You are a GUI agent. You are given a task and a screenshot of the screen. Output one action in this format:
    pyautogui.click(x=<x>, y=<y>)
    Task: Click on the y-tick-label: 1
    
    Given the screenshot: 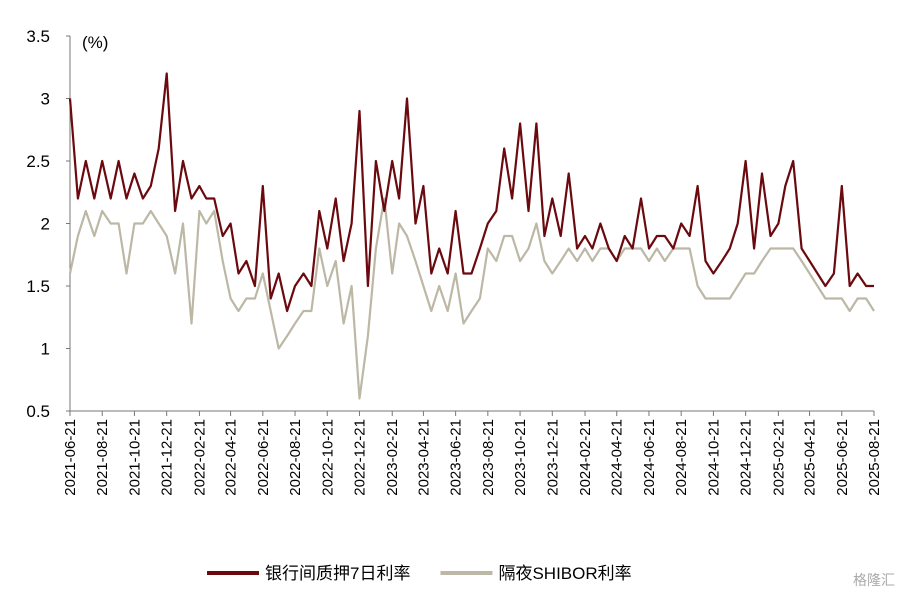 What is the action you would take?
    pyautogui.click(x=45, y=349)
    